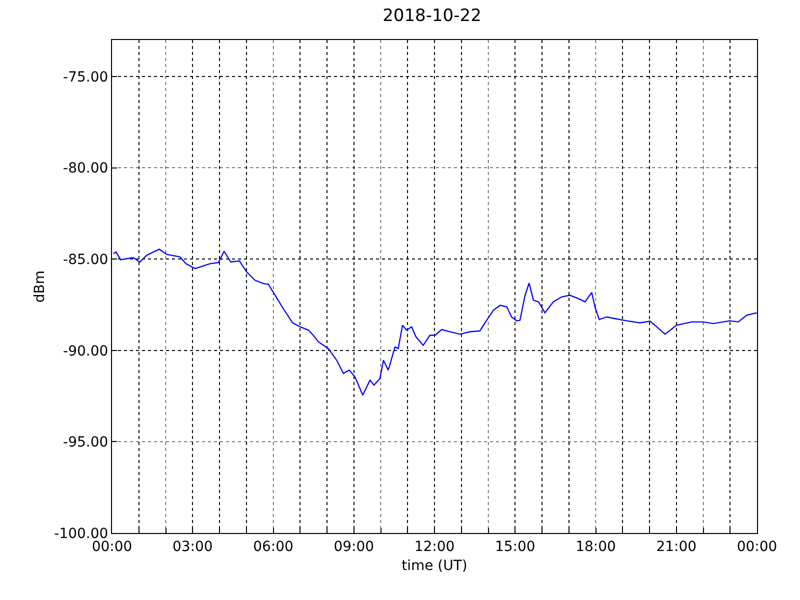 The width and height of the screenshot is (800, 600). What do you see at coordinates (85, 168) in the screenshot?
I see `y-tick-label: -80.00` at bounding box center [85, 168].